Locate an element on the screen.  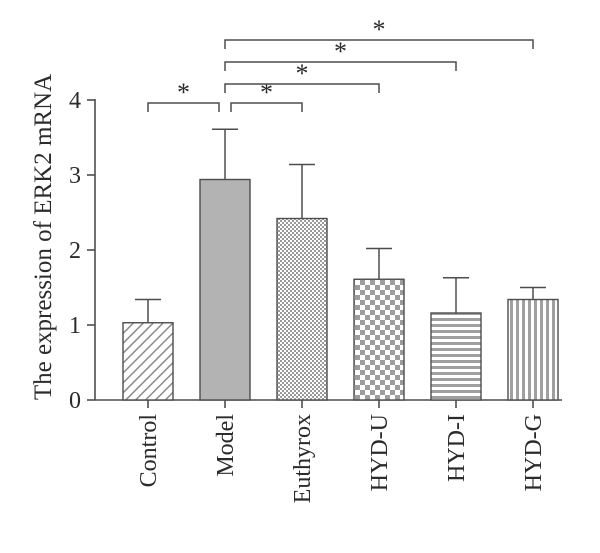
y-tick-label: 3 is located at coordinates (75, 176).